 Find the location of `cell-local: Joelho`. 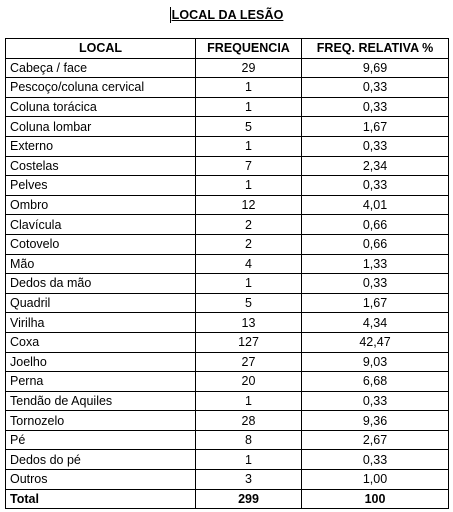

cell-local: Joelho is located at coordinates (100, 362).